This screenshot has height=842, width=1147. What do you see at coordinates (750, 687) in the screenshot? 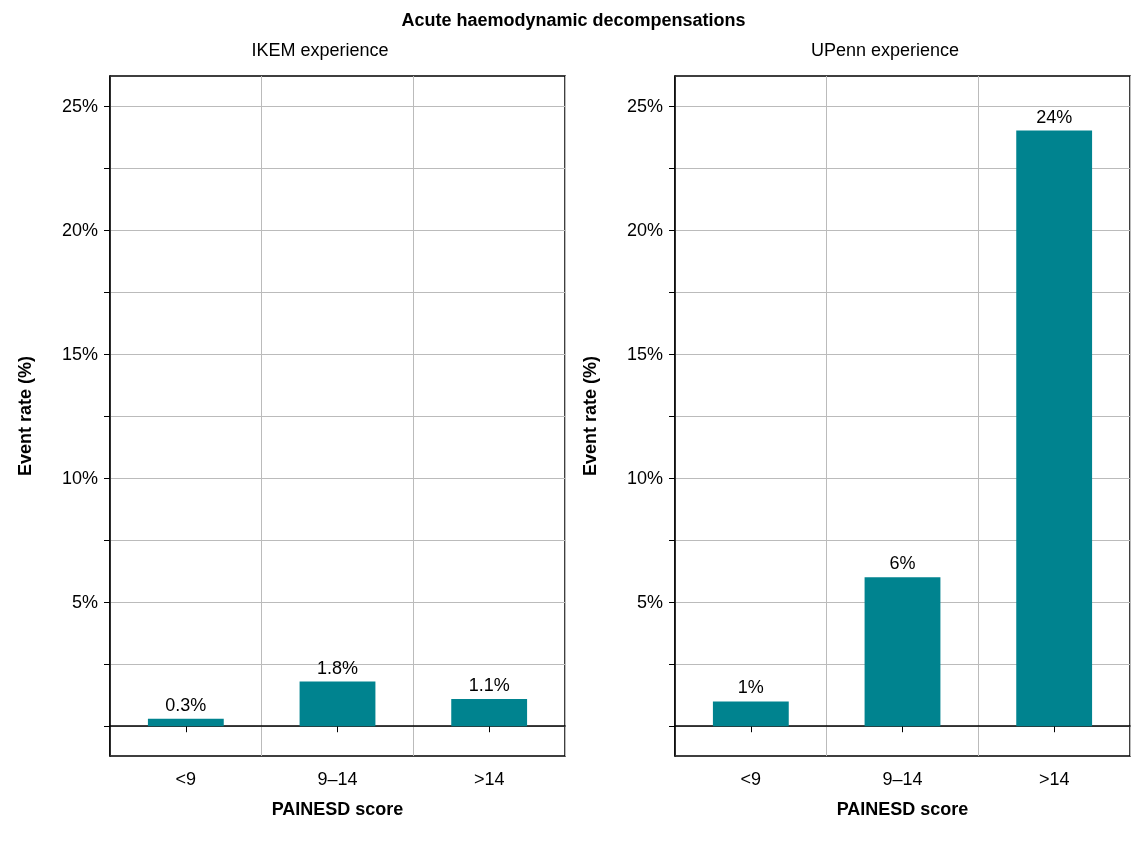
I see `data-label: 1%` at bounding box center [750, 687].